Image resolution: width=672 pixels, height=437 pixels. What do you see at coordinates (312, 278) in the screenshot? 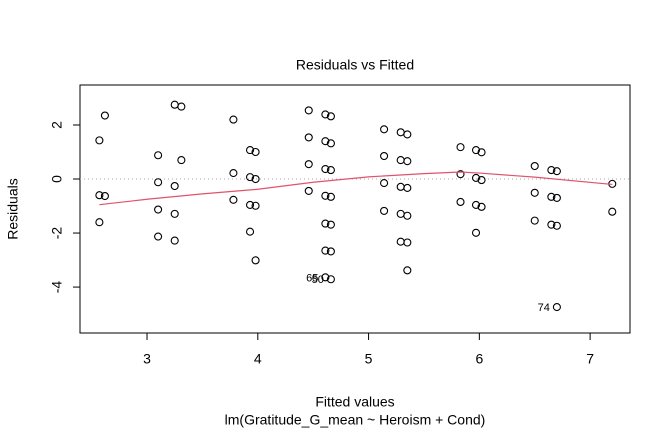
I see `point-label: 65` at bounding box center [312, 278].